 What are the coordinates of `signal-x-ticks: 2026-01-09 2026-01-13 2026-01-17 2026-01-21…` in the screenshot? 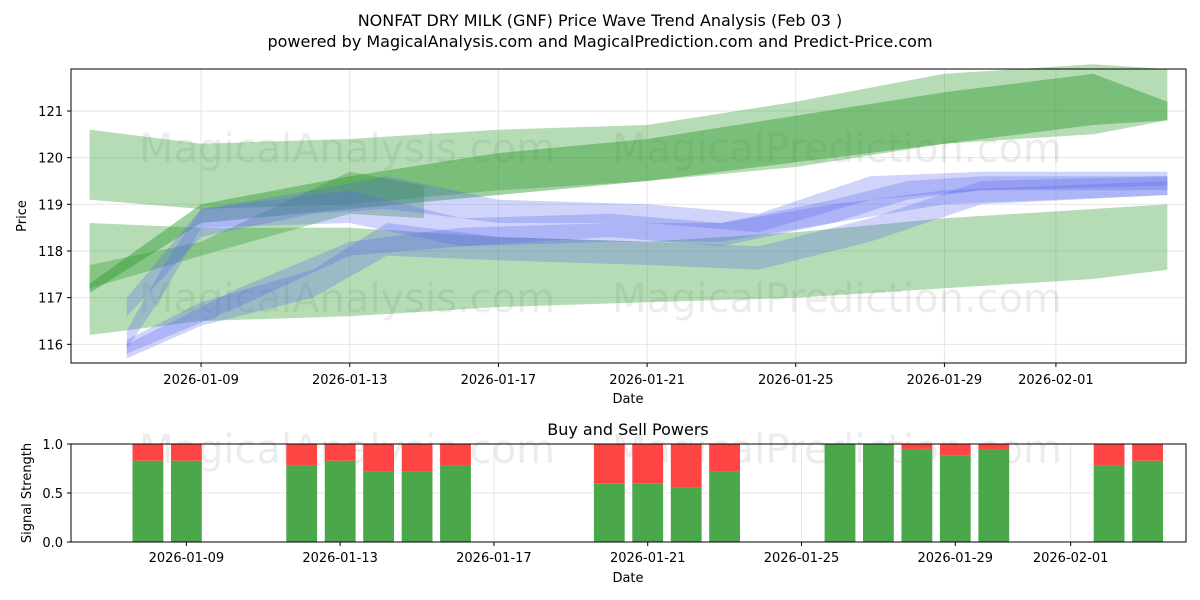 It's located at (629, 554).